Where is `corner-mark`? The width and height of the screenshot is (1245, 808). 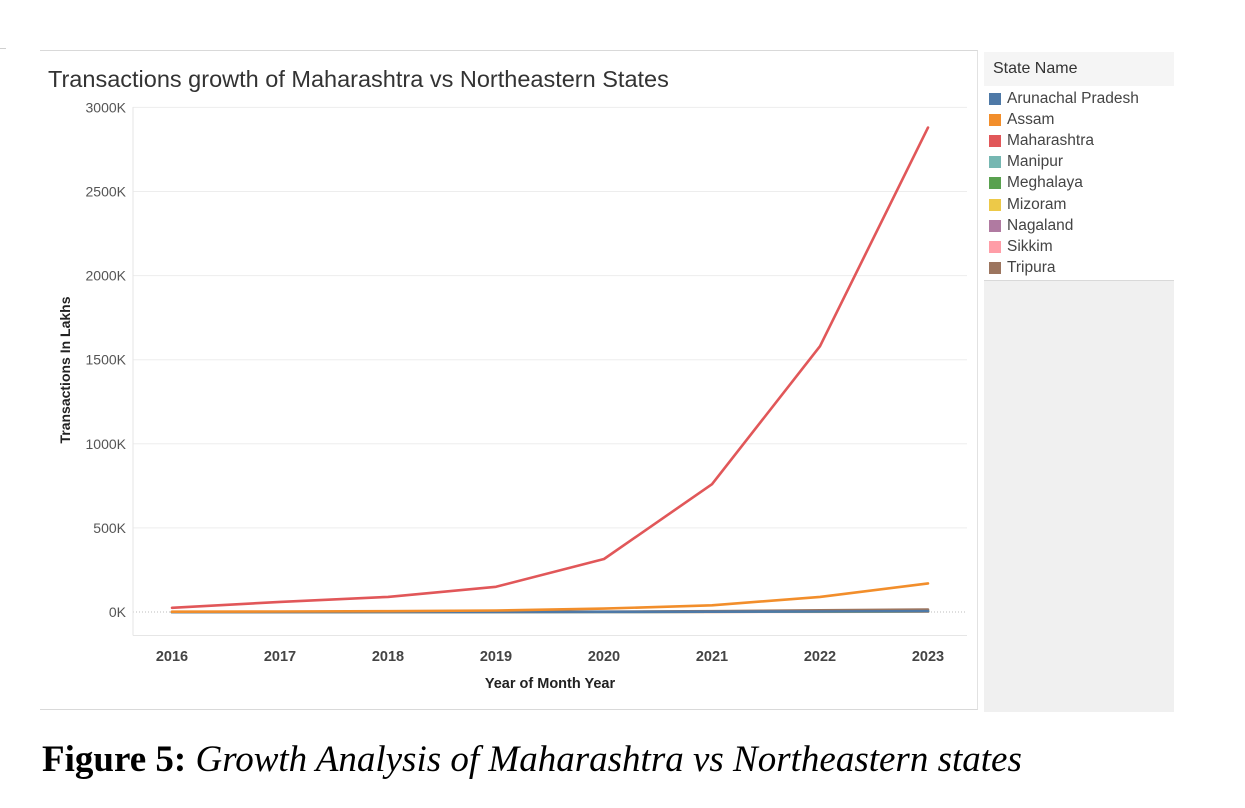
corner-mark is located at coordinates (3, 48).